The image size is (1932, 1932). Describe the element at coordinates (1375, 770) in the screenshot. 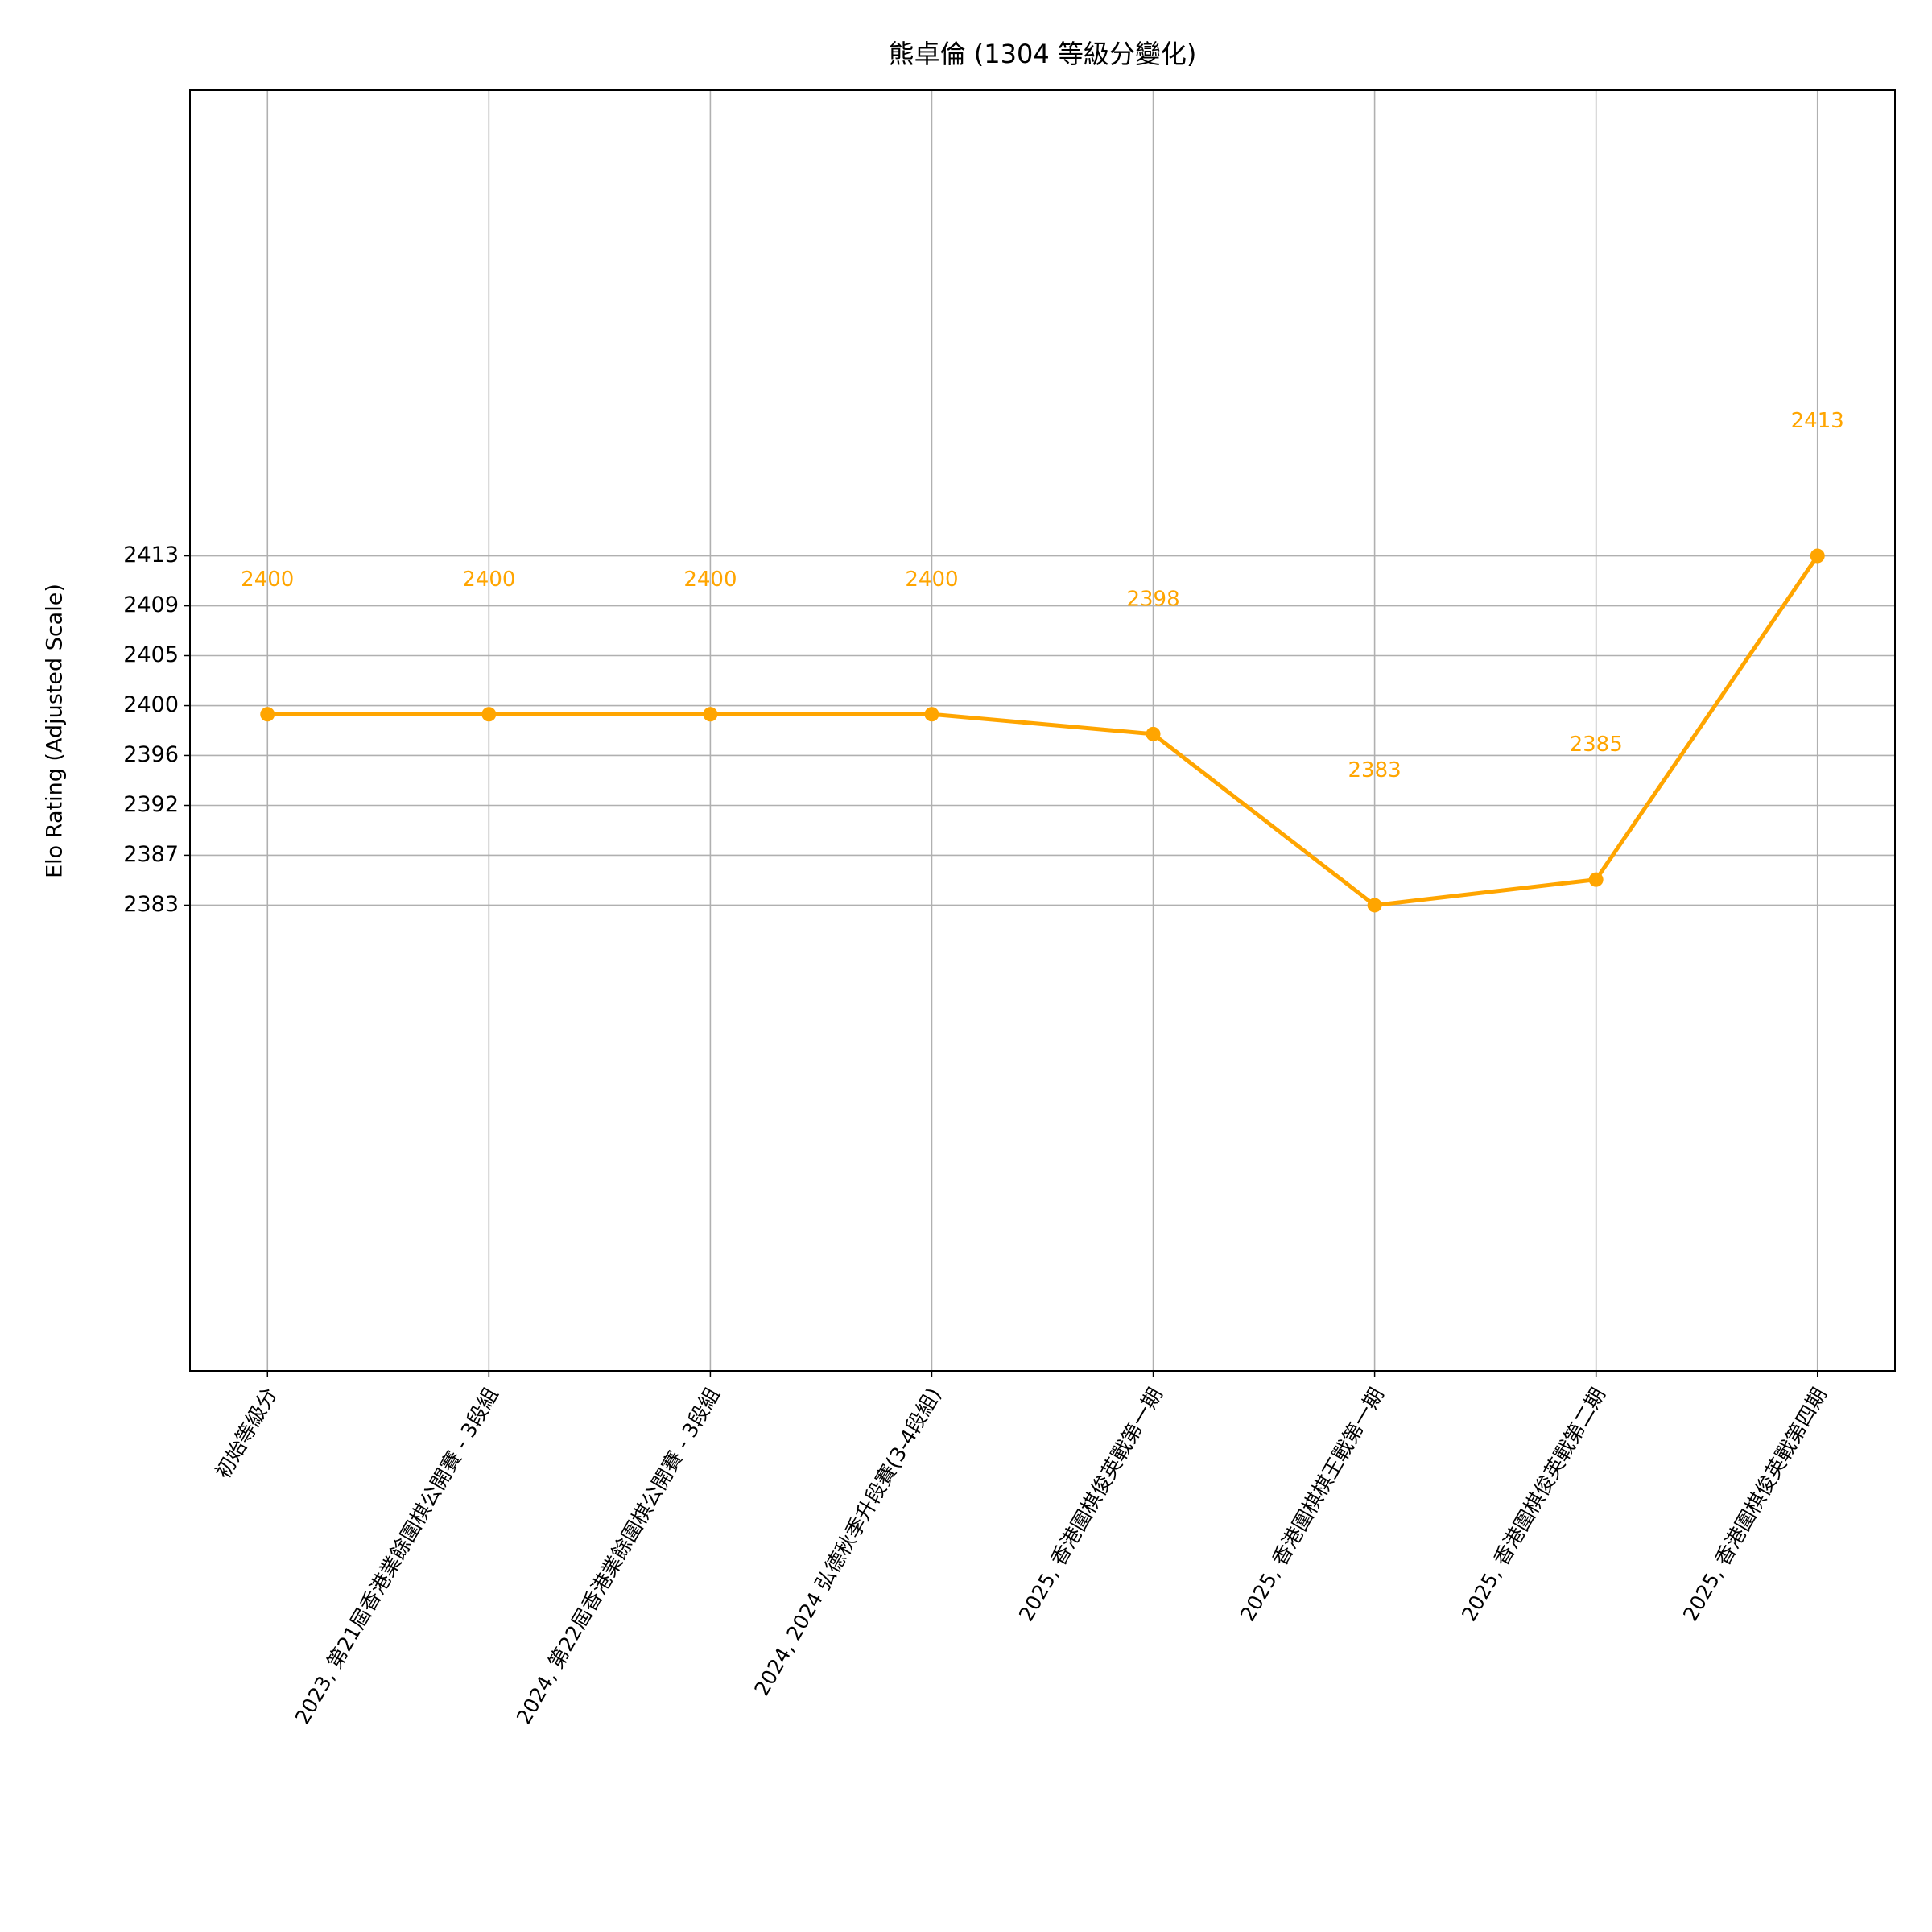

I see `data-label: 2383` at that location.